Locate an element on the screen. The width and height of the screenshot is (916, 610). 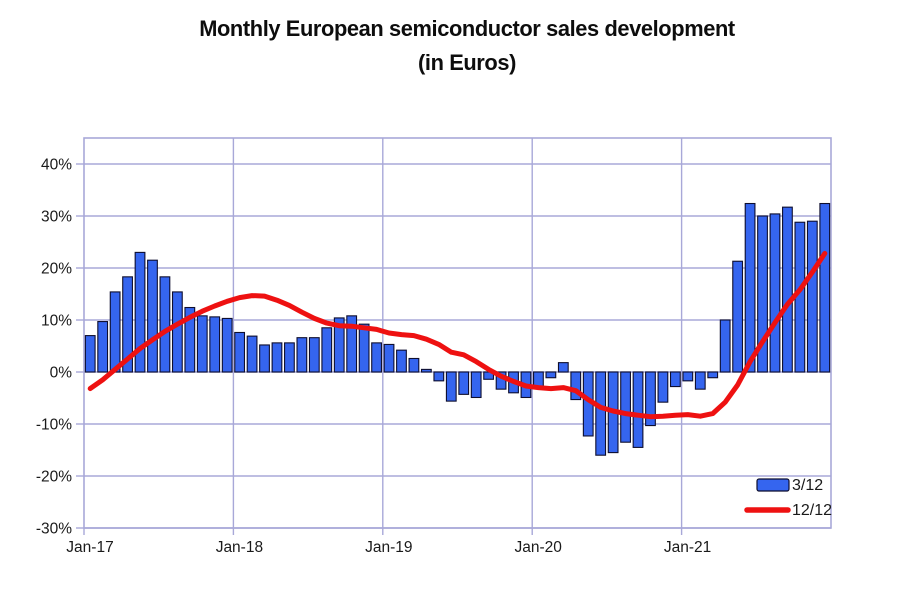
x-tick-label: Jan-20 is located at coordinates (538, 547).